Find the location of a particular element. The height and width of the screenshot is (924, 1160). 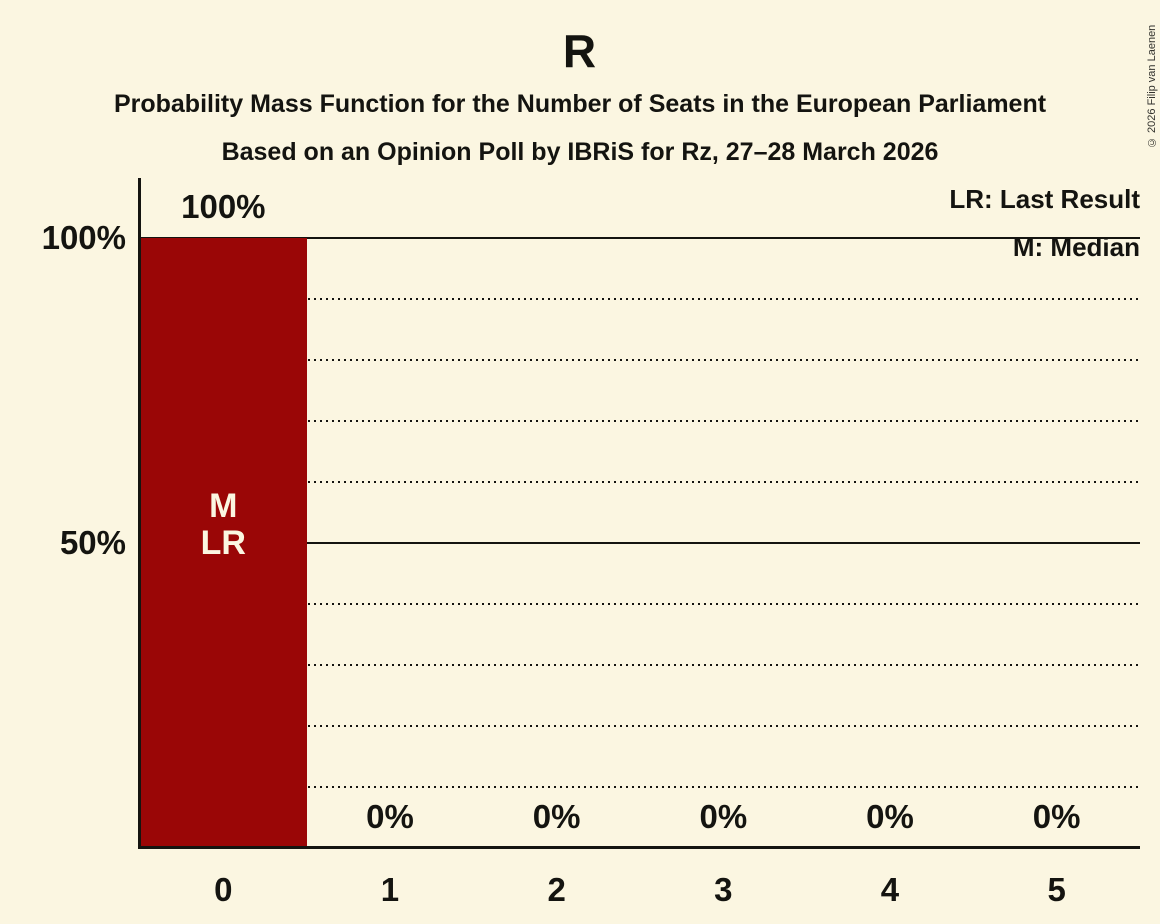

x-tick-label: 5 is located at coordinates (1056, 889).